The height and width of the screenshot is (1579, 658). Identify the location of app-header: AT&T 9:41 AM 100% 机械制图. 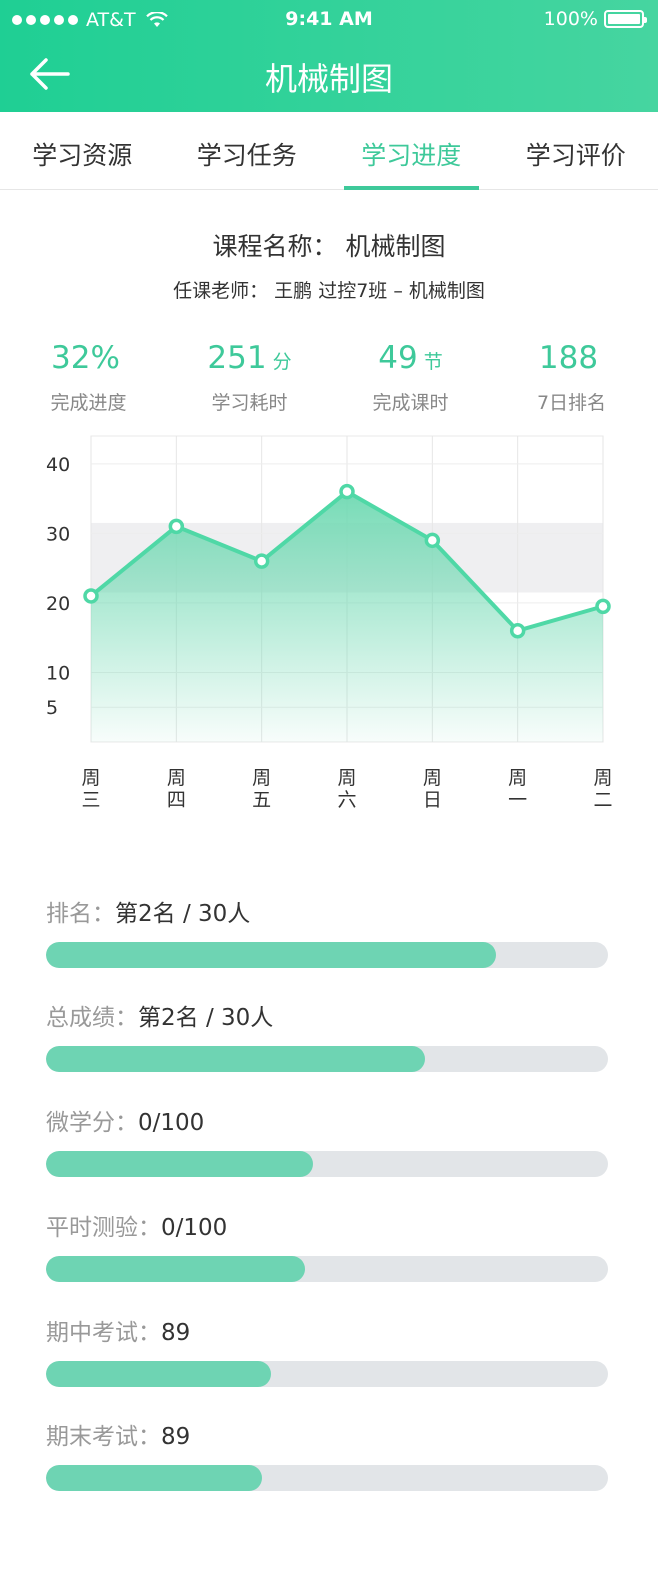
(329, 56).